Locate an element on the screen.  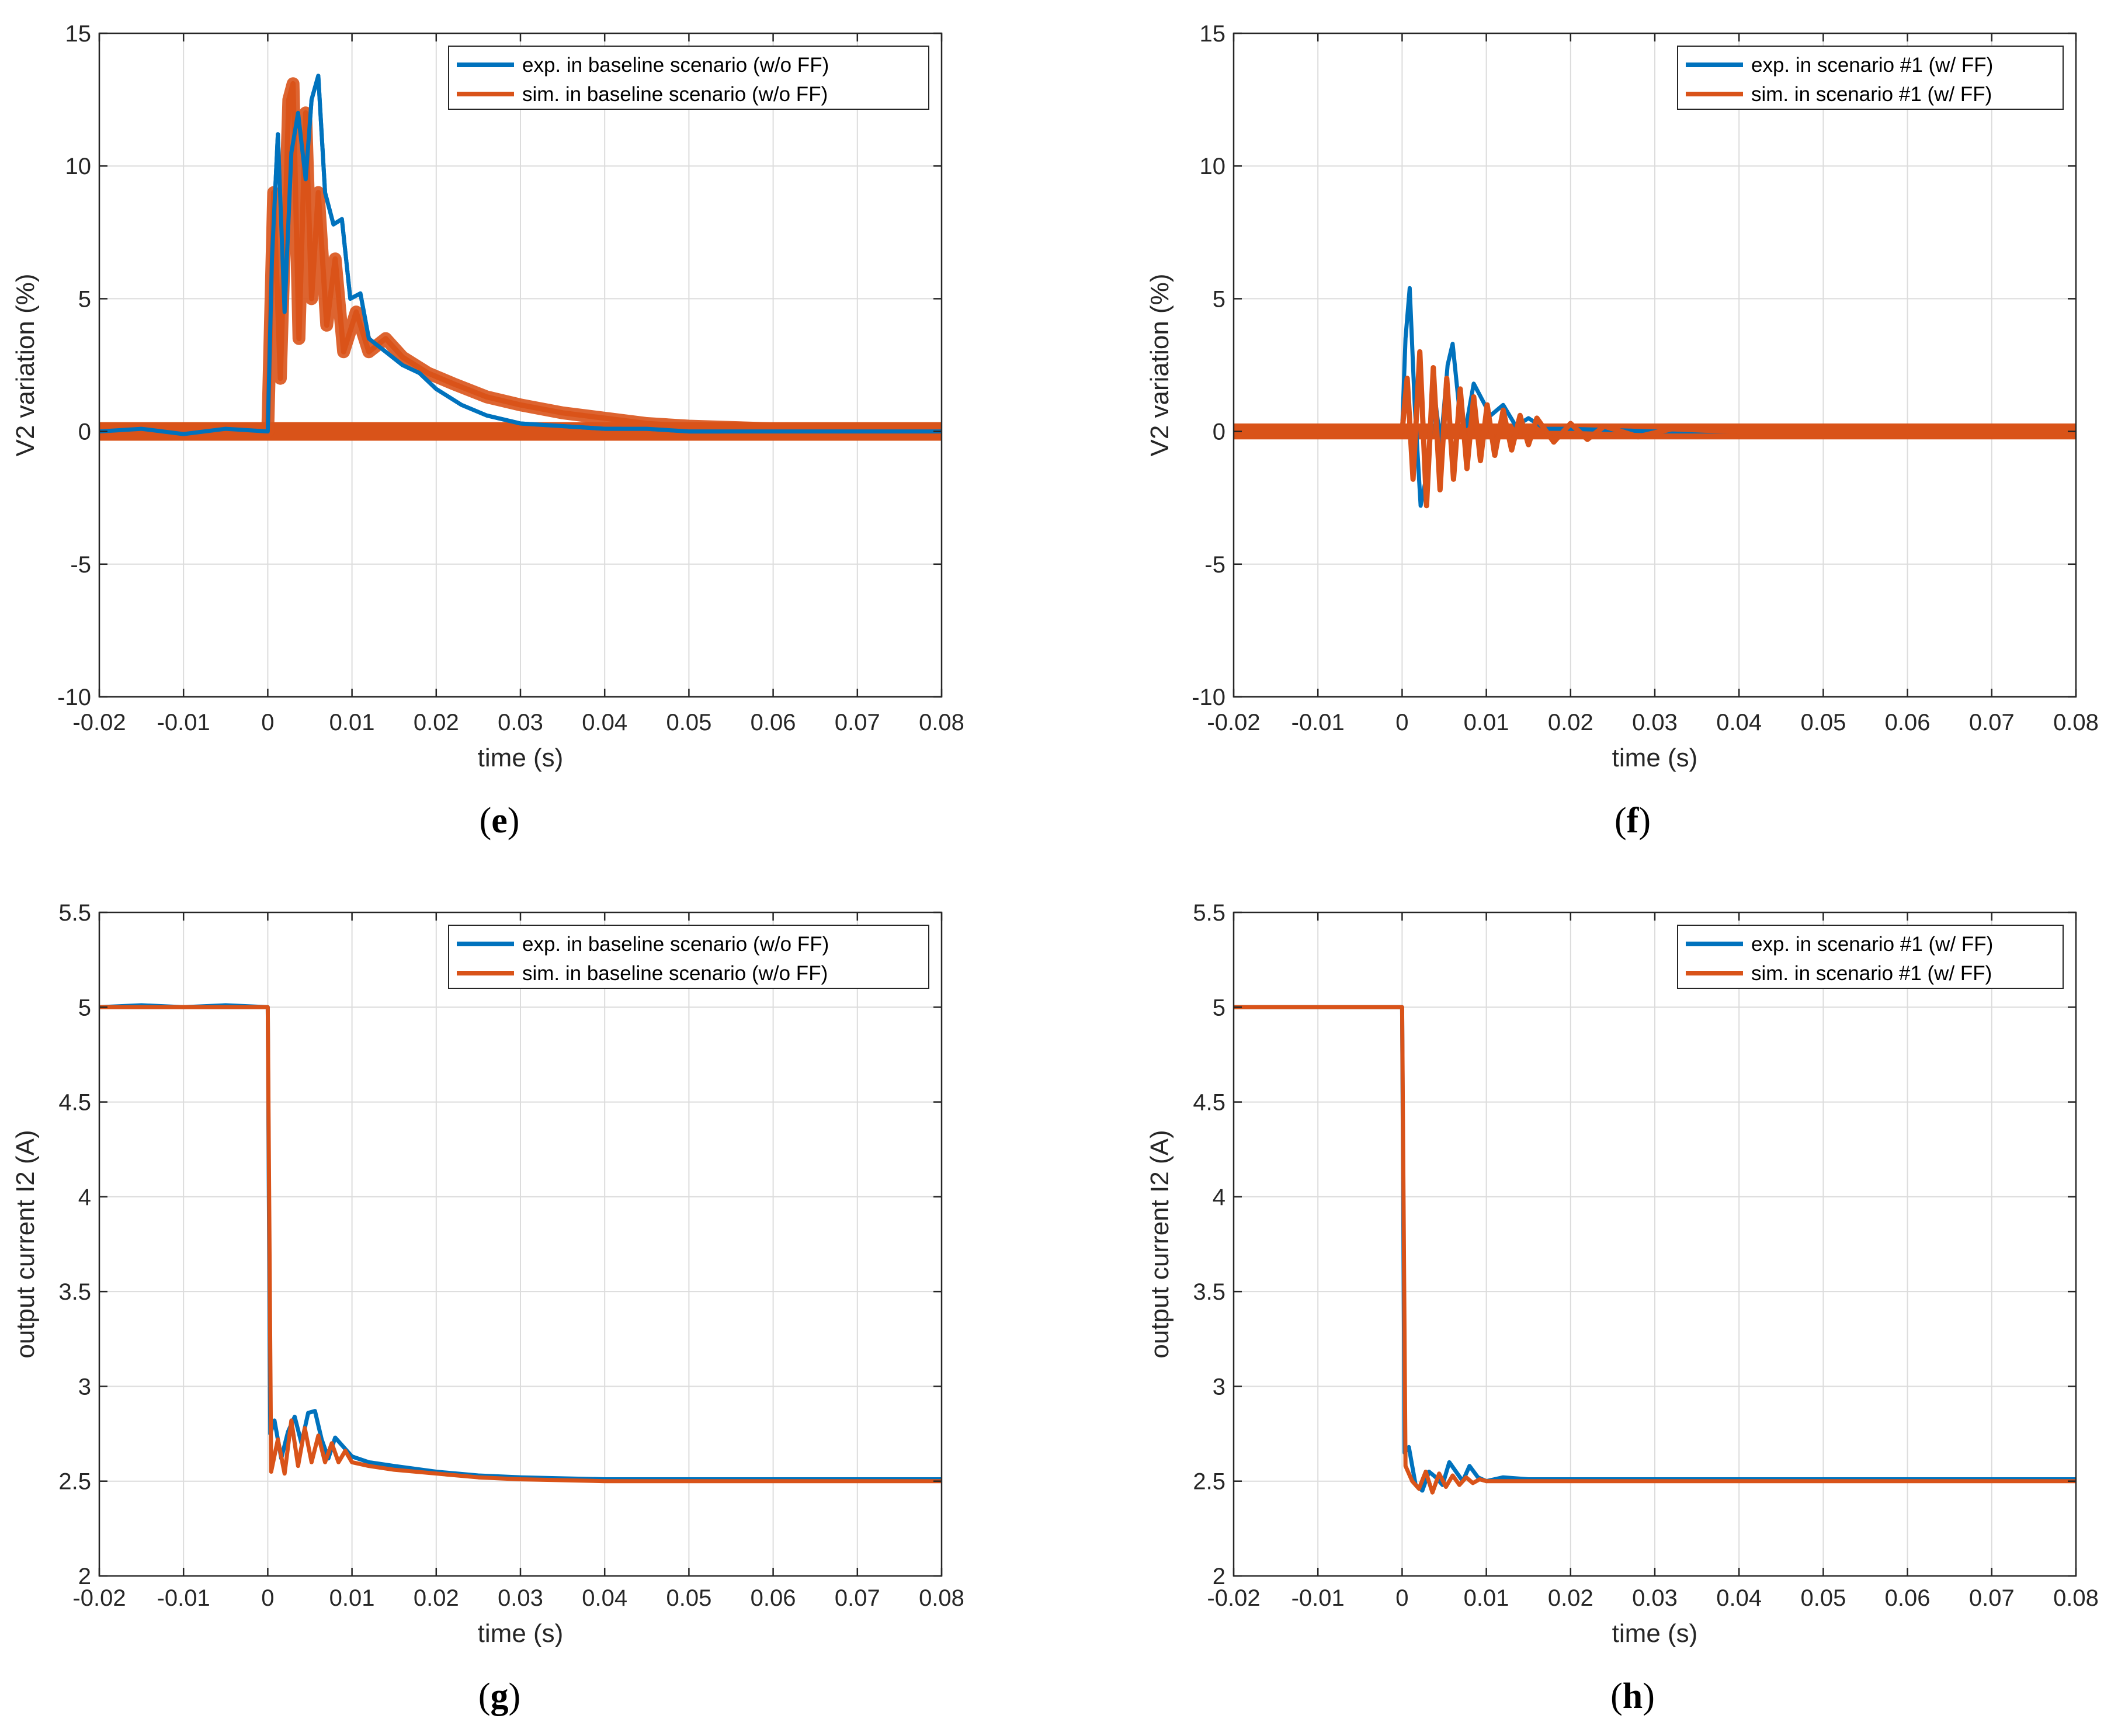
exp-series-overlay is located at coordinates (520, 255).